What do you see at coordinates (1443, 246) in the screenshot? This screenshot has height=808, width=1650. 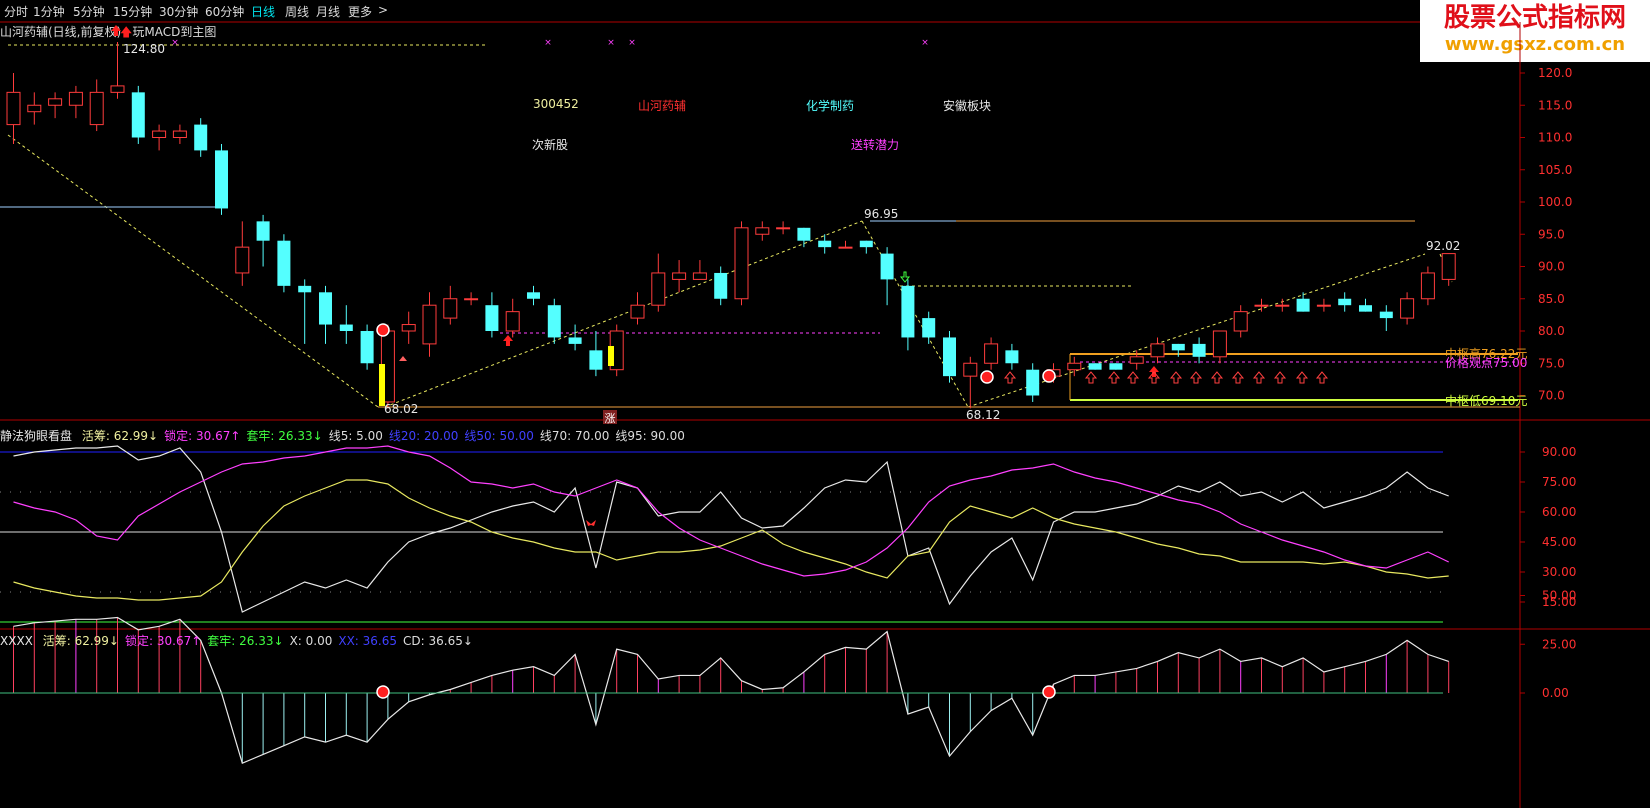 I see `recent-high-label: 92.02` at bounding box center [1443, 246].